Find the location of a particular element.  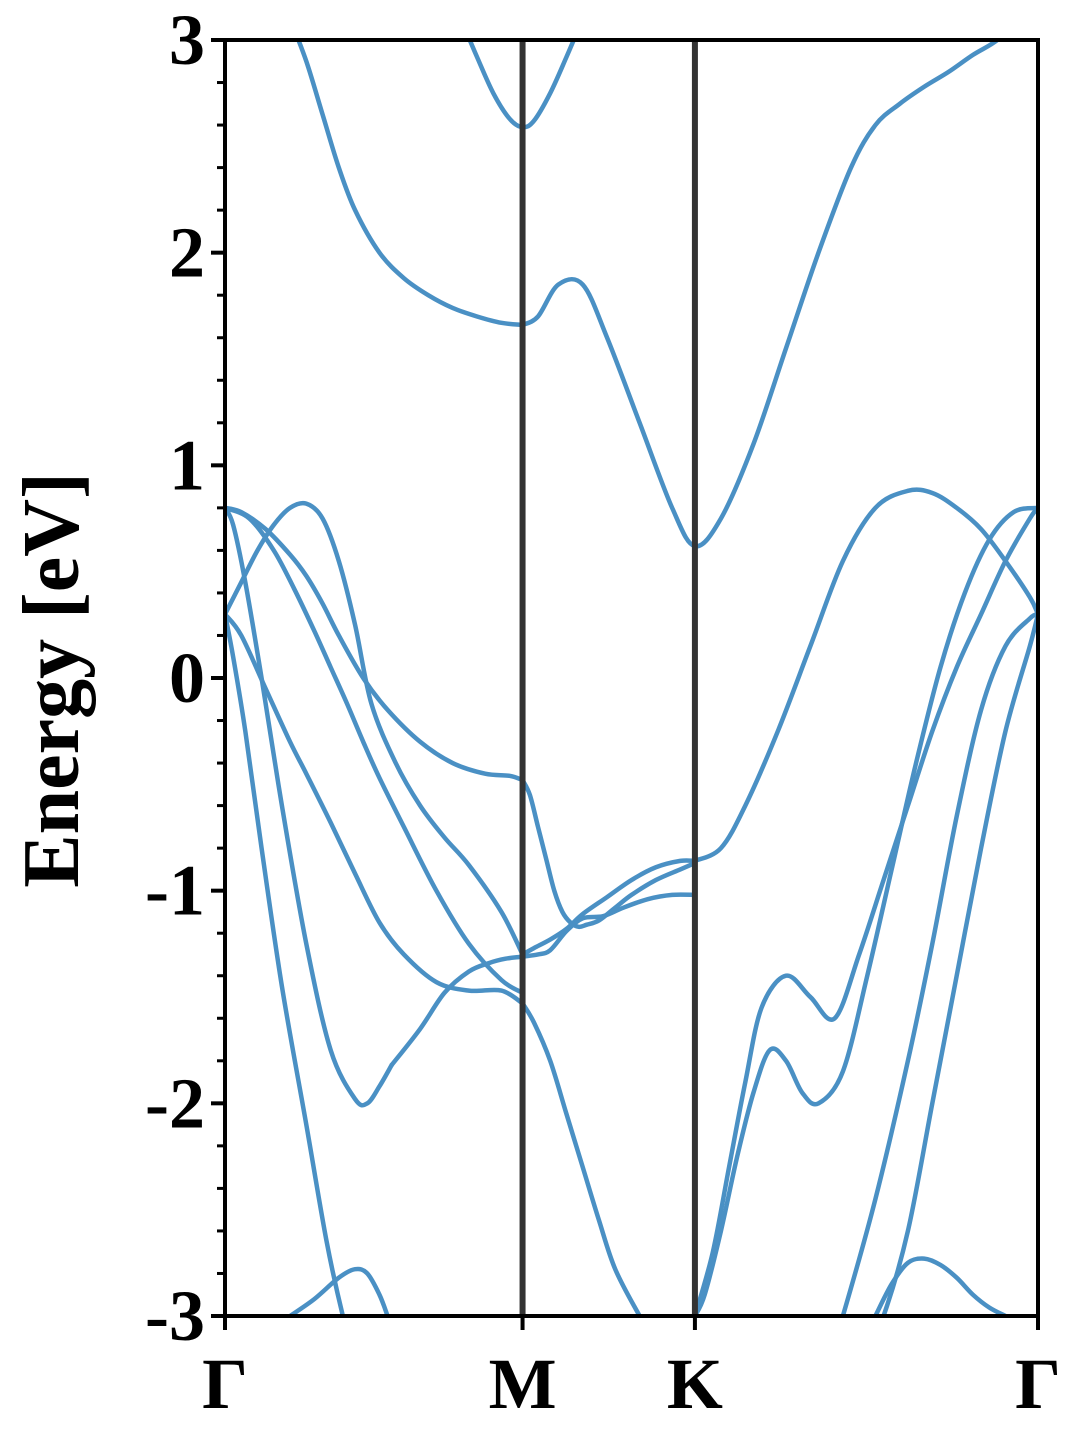

x-tick-label-K: K is located at coordinates (695, 1384).